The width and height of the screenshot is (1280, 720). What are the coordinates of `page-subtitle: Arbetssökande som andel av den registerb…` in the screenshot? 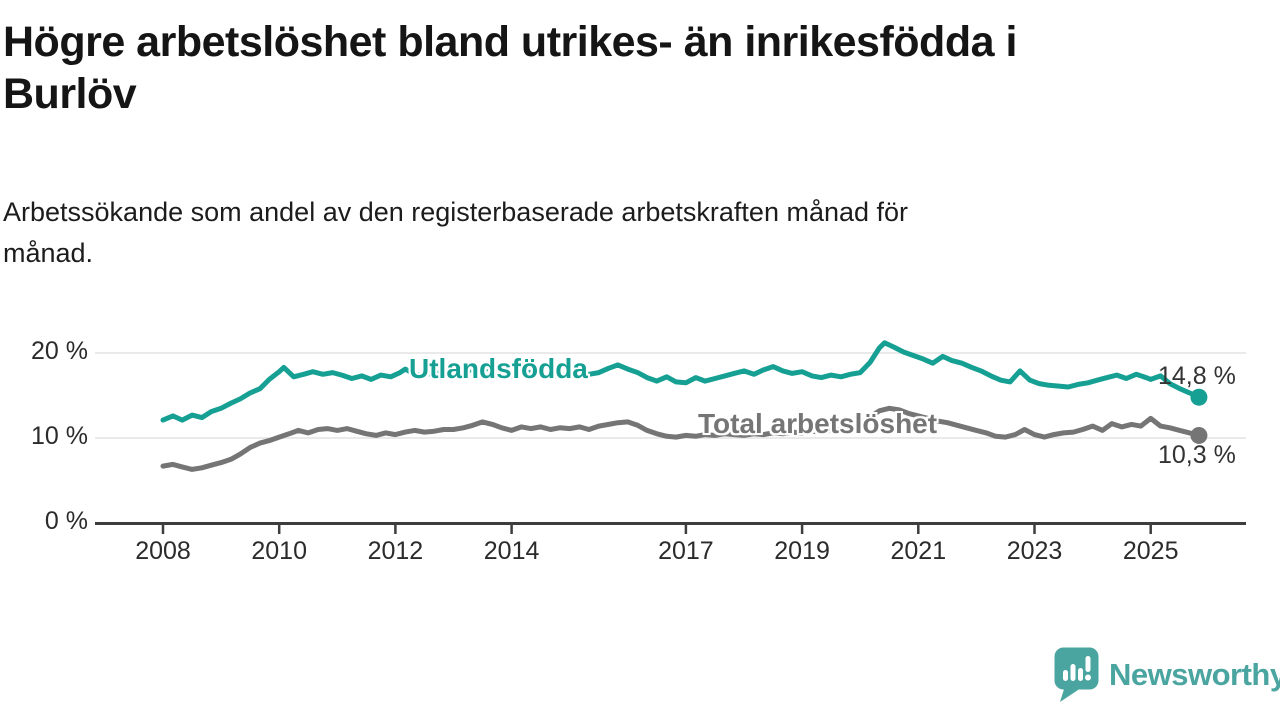 It's located at (456, 232).